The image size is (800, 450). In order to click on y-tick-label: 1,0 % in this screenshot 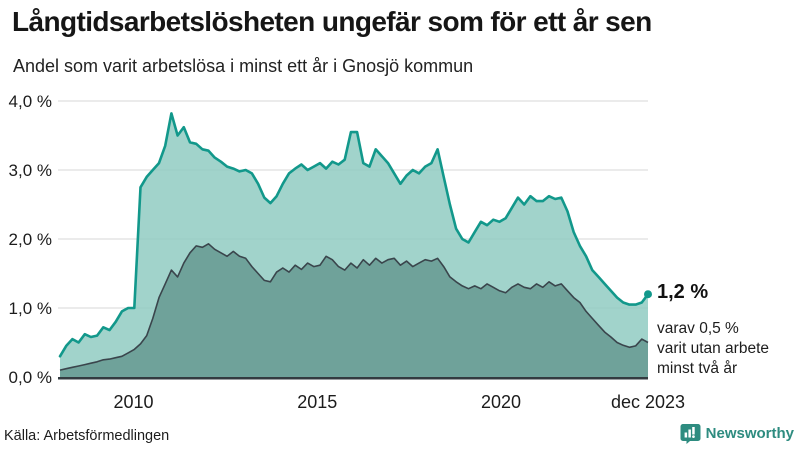, I will do `click(30, 308)`.